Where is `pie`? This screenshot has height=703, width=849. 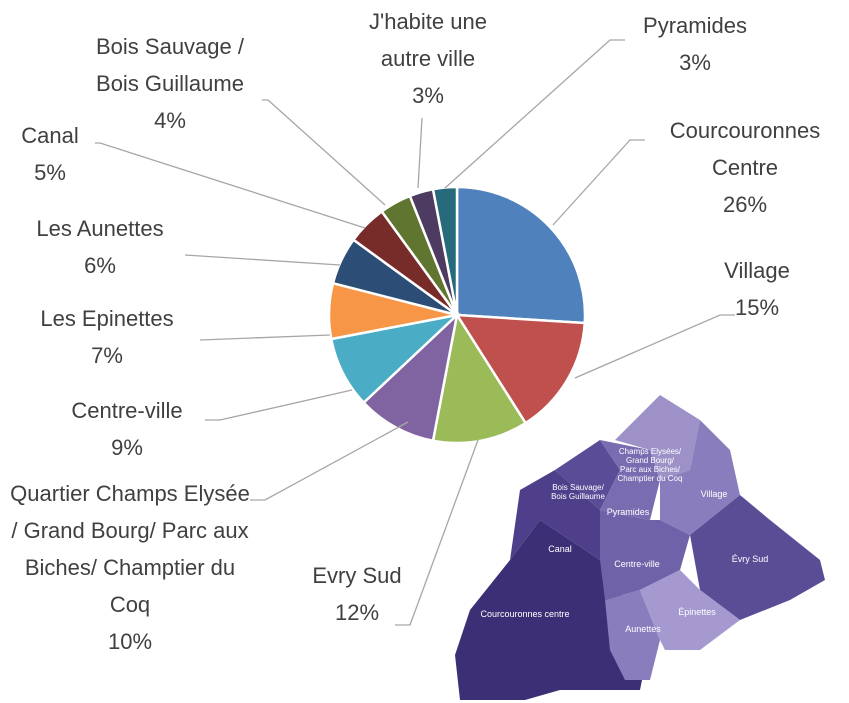 pie is located at coordinates (457, 315).